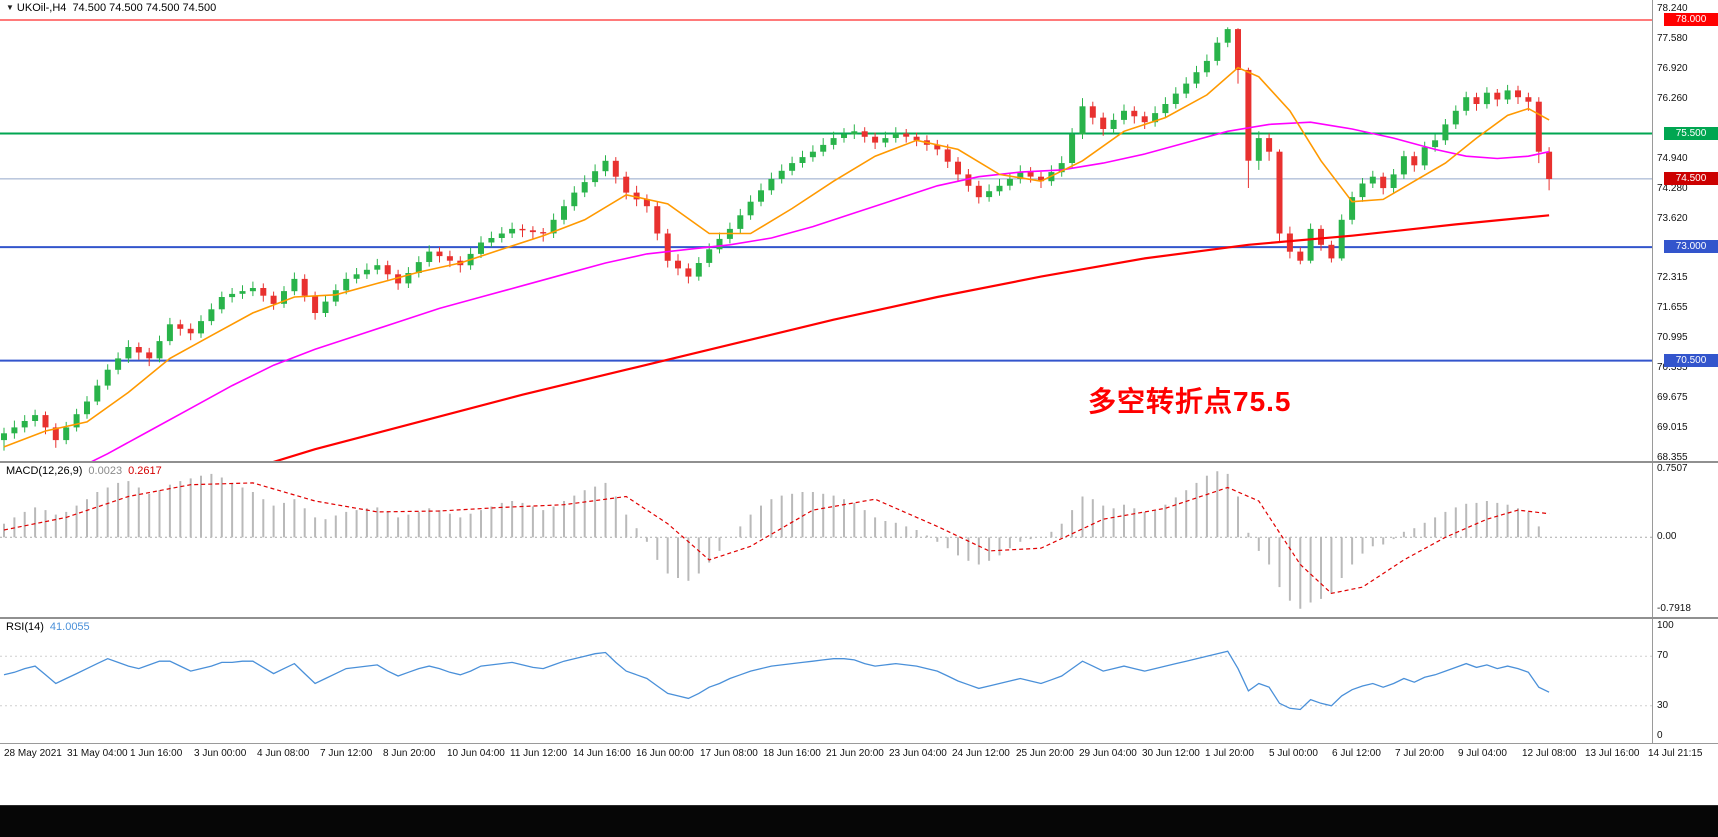 The height and width of the screenshot is (837, 1718). What do you see at coordinates (10, 7) in the screenshot?
I see `expand-arrow-icon: ▼` at bounding box center [10, 7].